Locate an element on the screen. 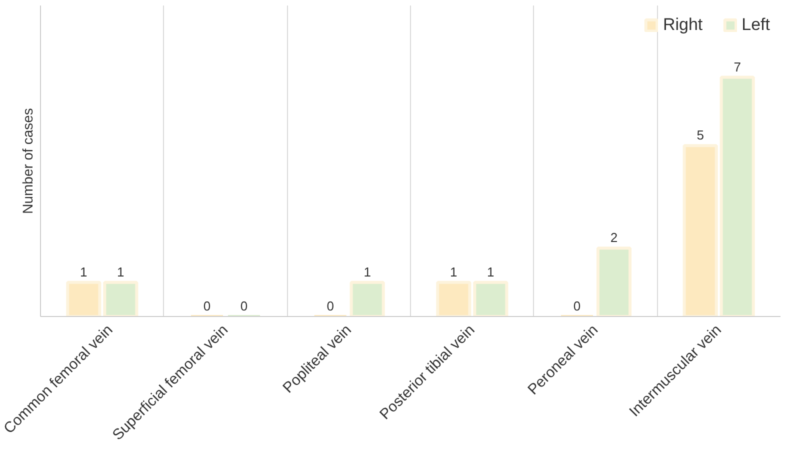  y-axis-title: Number of cases is located at coordinates (28, 161).